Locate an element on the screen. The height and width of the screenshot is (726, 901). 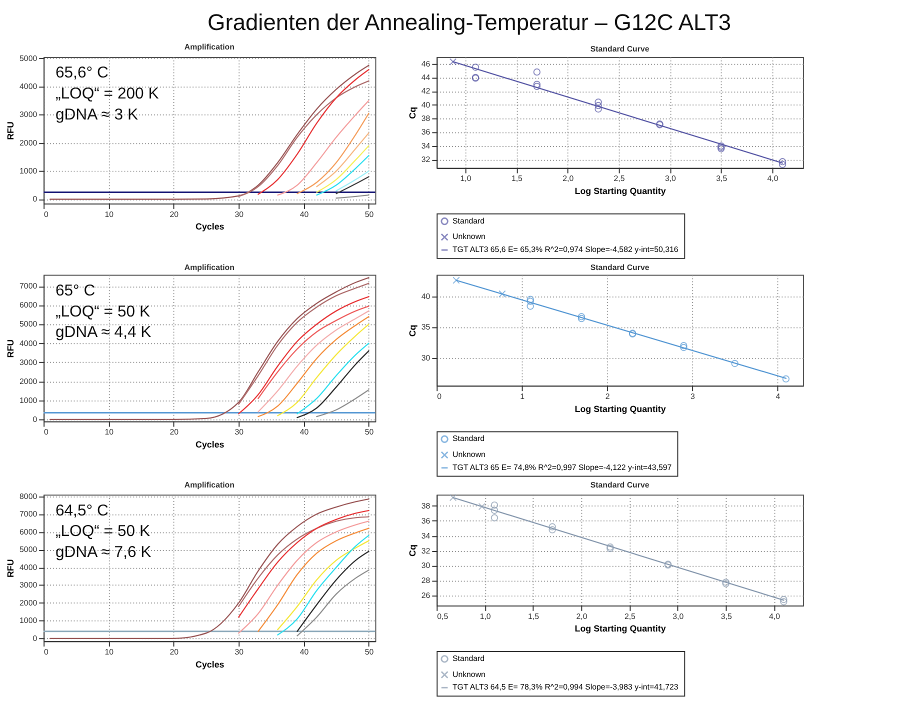
x-tick-label: 2 is located at coordinates (607, 397).